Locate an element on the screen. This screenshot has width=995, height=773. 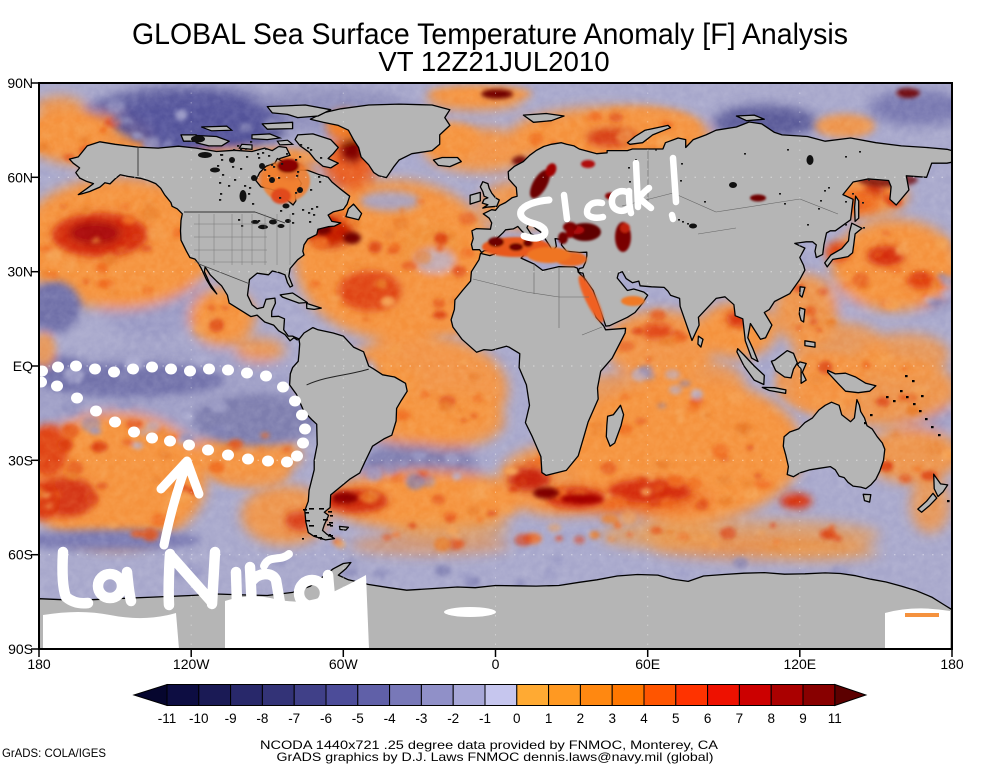
svg-text: -6 is located at coordinates (326, 718).